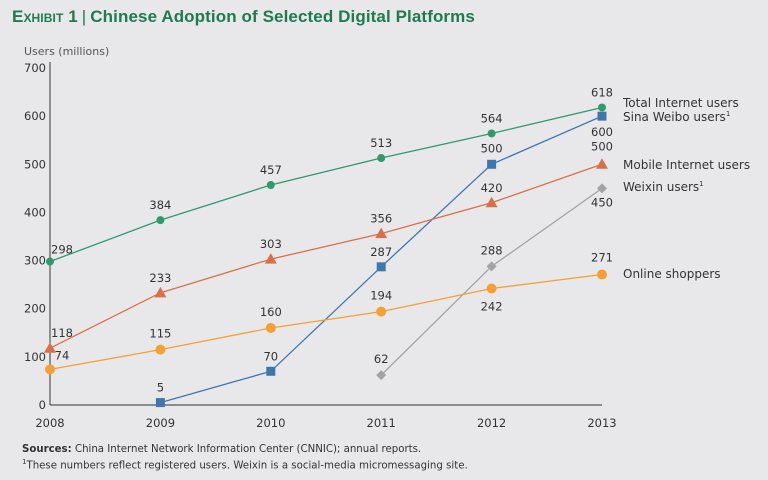 This screenshot has height=480, width=768. What do you see at coordinates (676, 117) in the screenshot?
I see `sina-weibo-users-legend-label: Sina Weibo users1` at bounding box center [676, 117].